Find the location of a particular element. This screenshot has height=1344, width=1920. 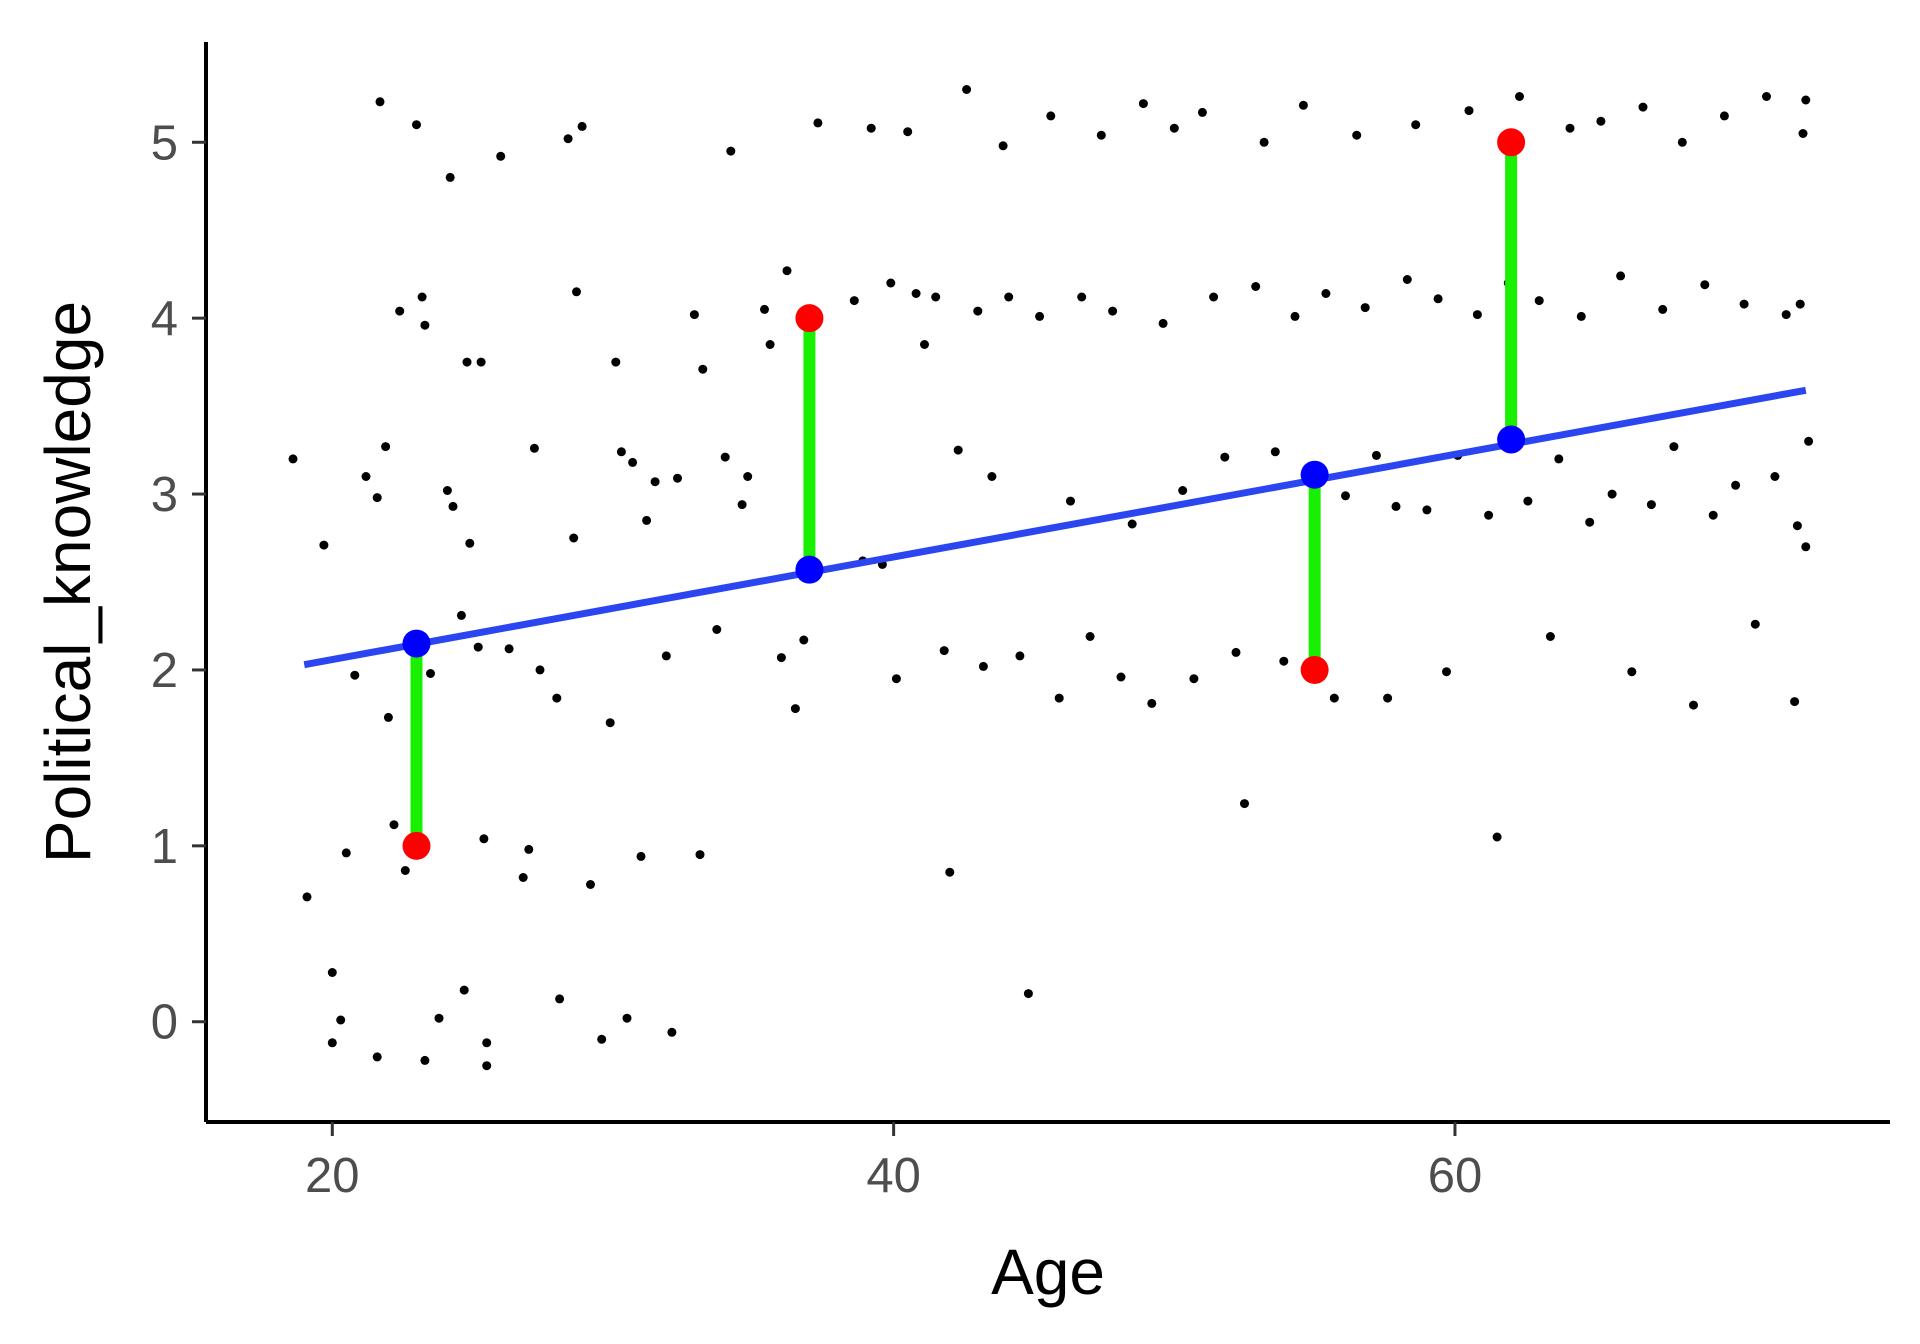

x-tick-label-40: 40 is located at coordinates (893, 1176).